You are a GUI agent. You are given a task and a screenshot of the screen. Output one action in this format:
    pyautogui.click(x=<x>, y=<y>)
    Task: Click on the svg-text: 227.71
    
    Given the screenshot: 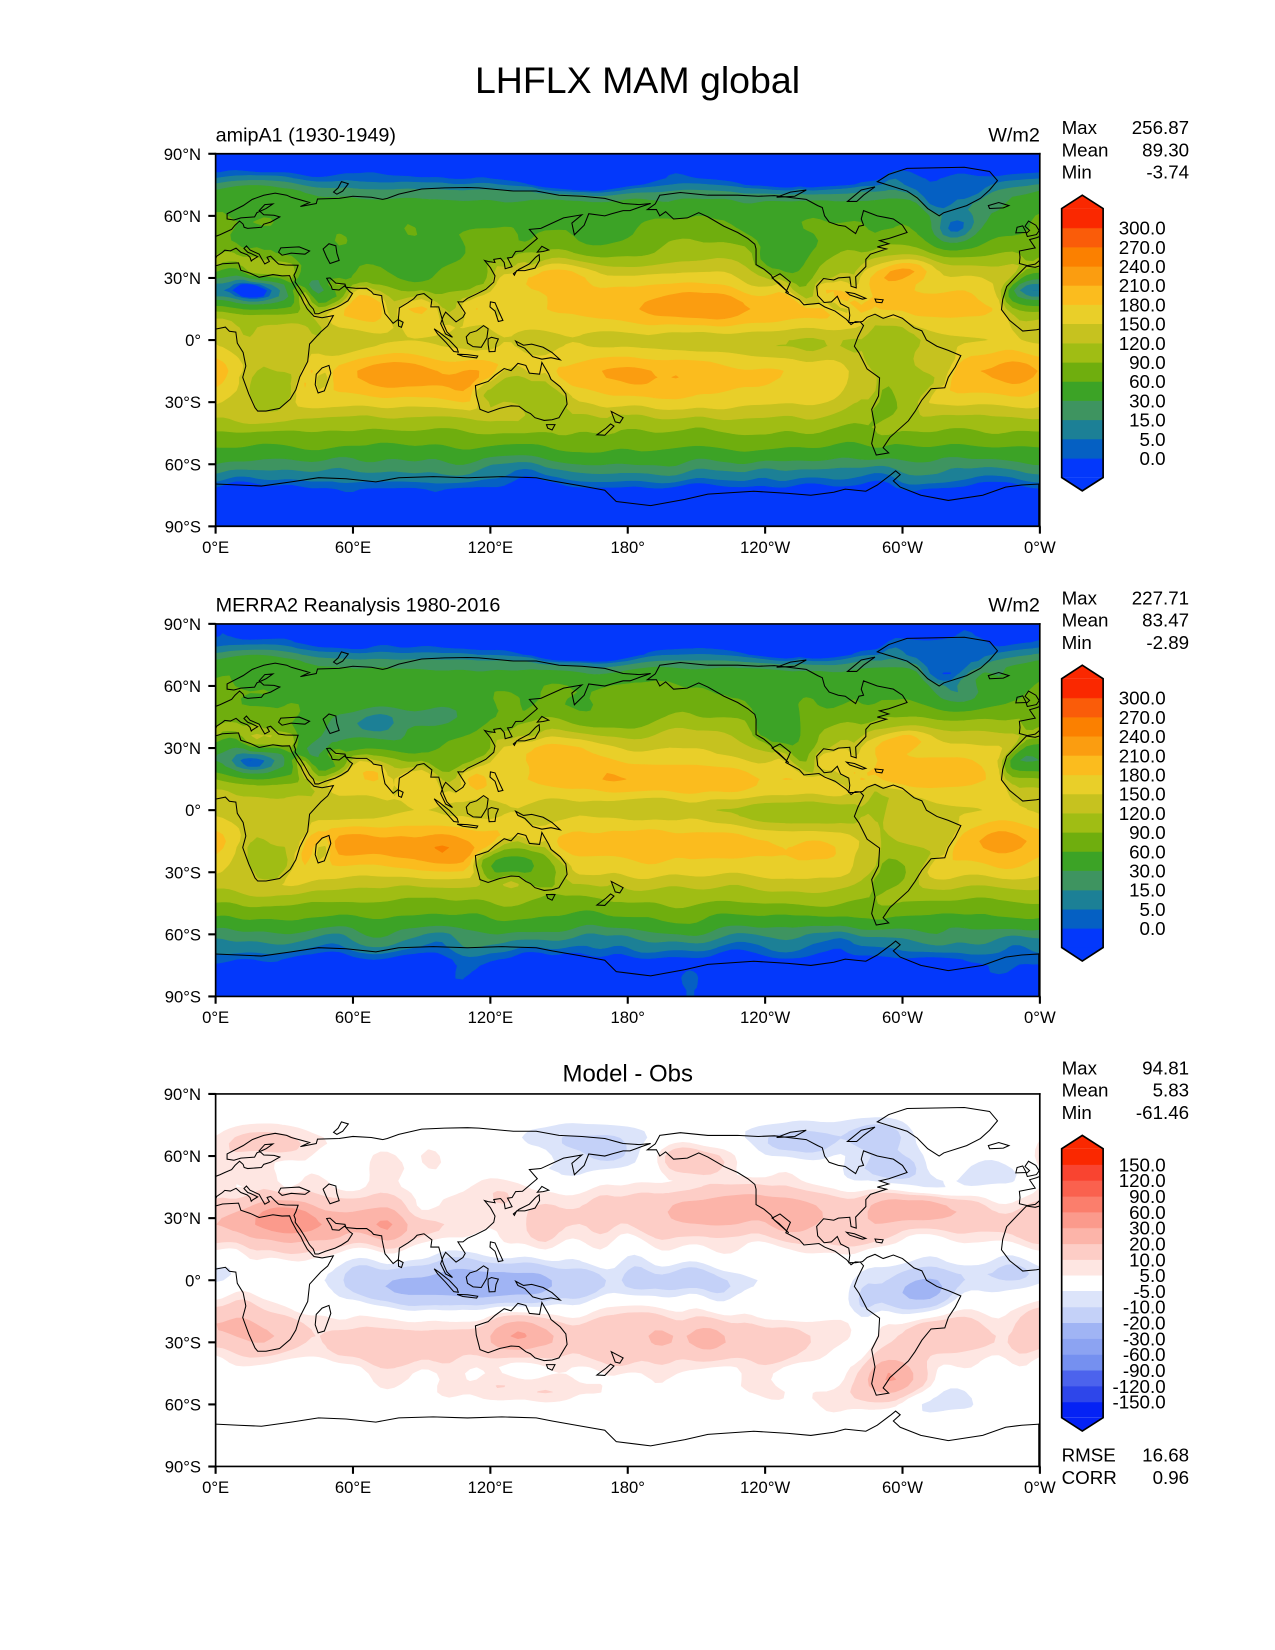 What is the action you would take?
    pyautogui.click(x=1160, y=597)
    